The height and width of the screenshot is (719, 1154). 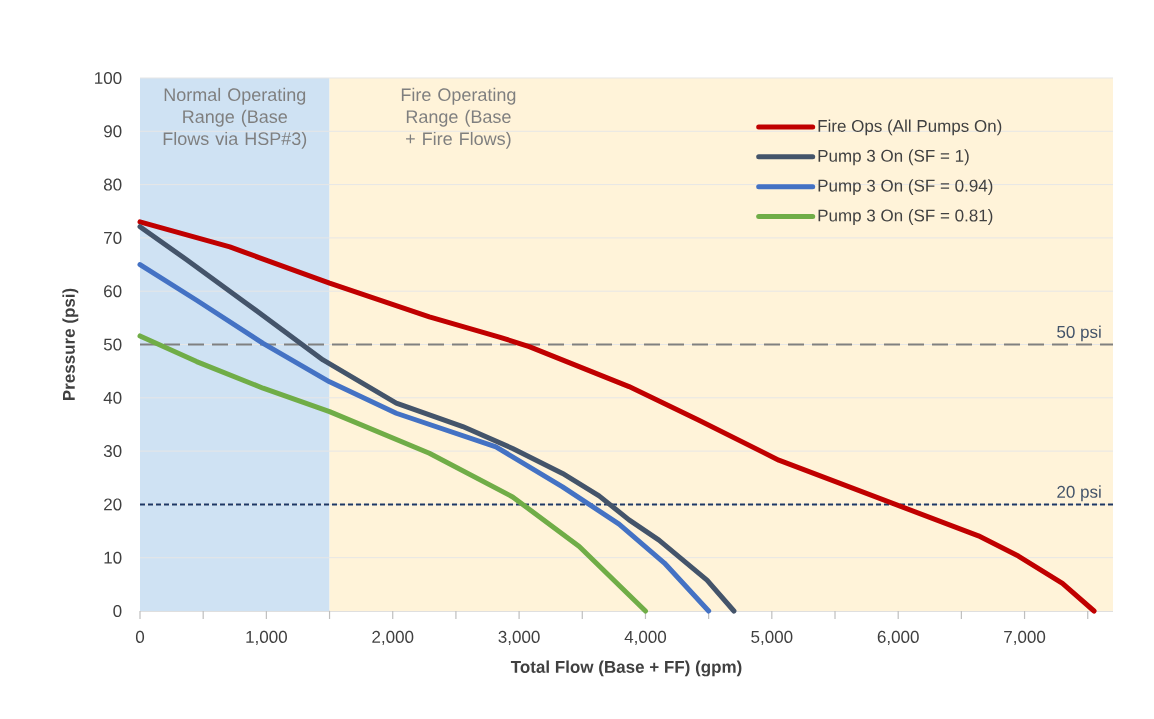 What do you see at coordinates (113, 131) in the screenshot?
I see `y-tick-label: 90` at bounding box center [113, 131].